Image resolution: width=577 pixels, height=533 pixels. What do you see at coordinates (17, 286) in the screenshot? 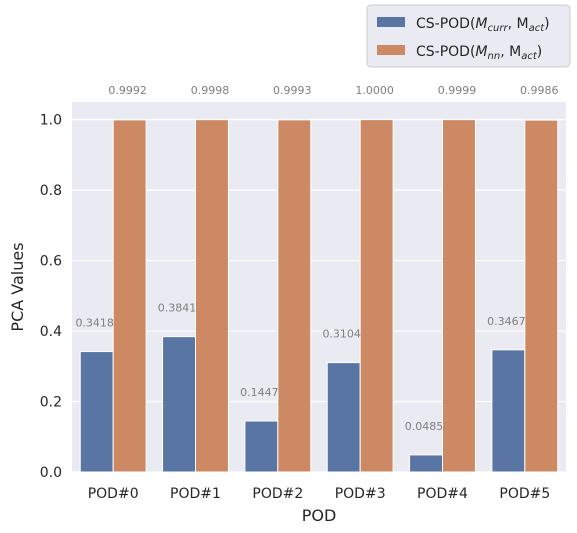
I see `y-axis-title: PCA Values` at bounding box center [17, 286].